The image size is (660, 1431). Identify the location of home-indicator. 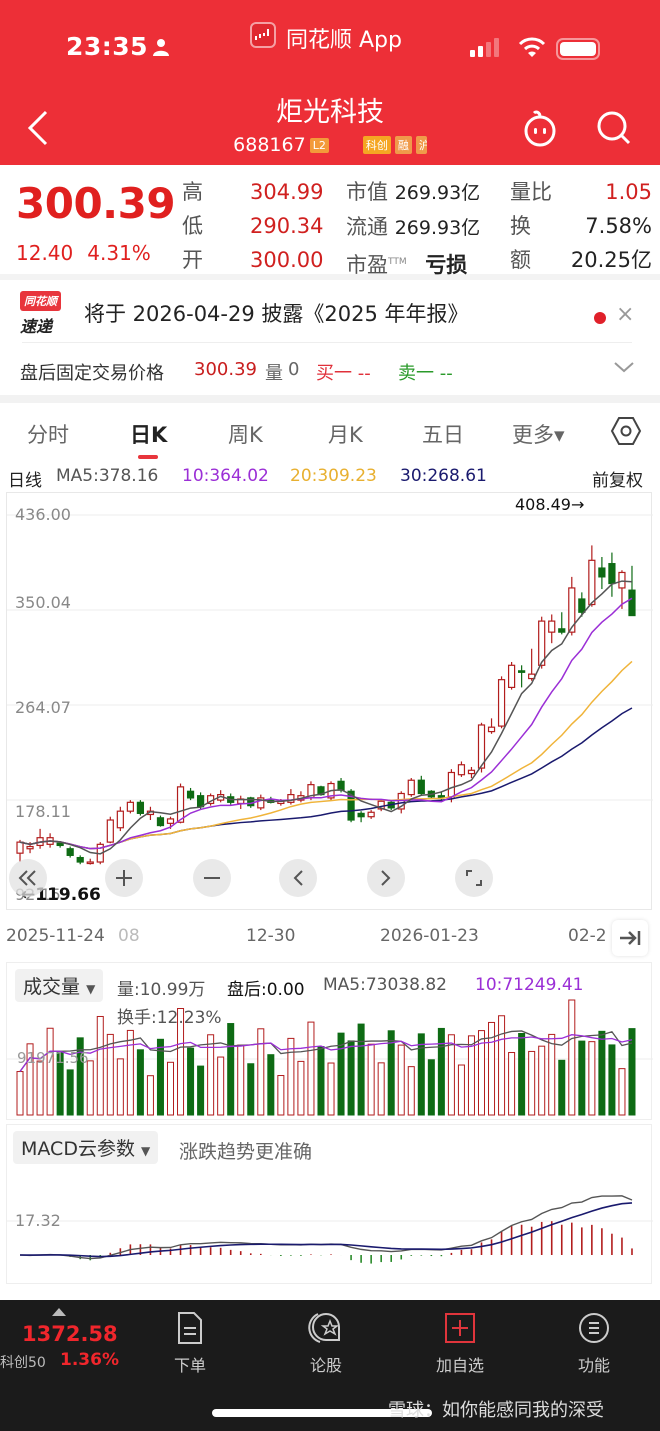
(322, 1413).